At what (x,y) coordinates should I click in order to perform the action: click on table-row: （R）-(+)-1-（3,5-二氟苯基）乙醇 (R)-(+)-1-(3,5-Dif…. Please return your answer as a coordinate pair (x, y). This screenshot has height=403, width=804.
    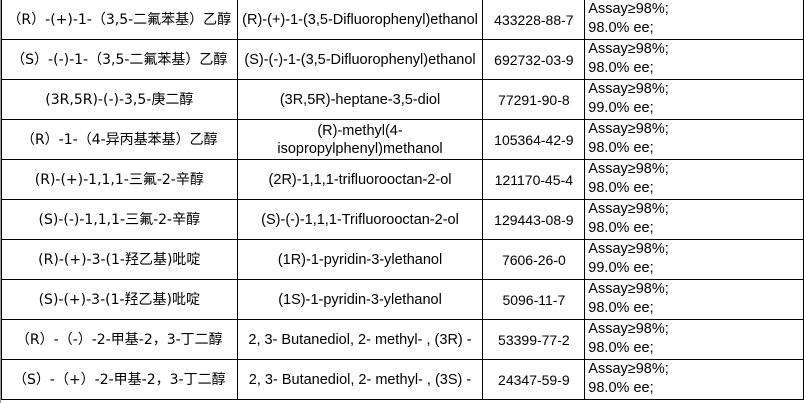
    Looking at the image, I should click on (402, 20).